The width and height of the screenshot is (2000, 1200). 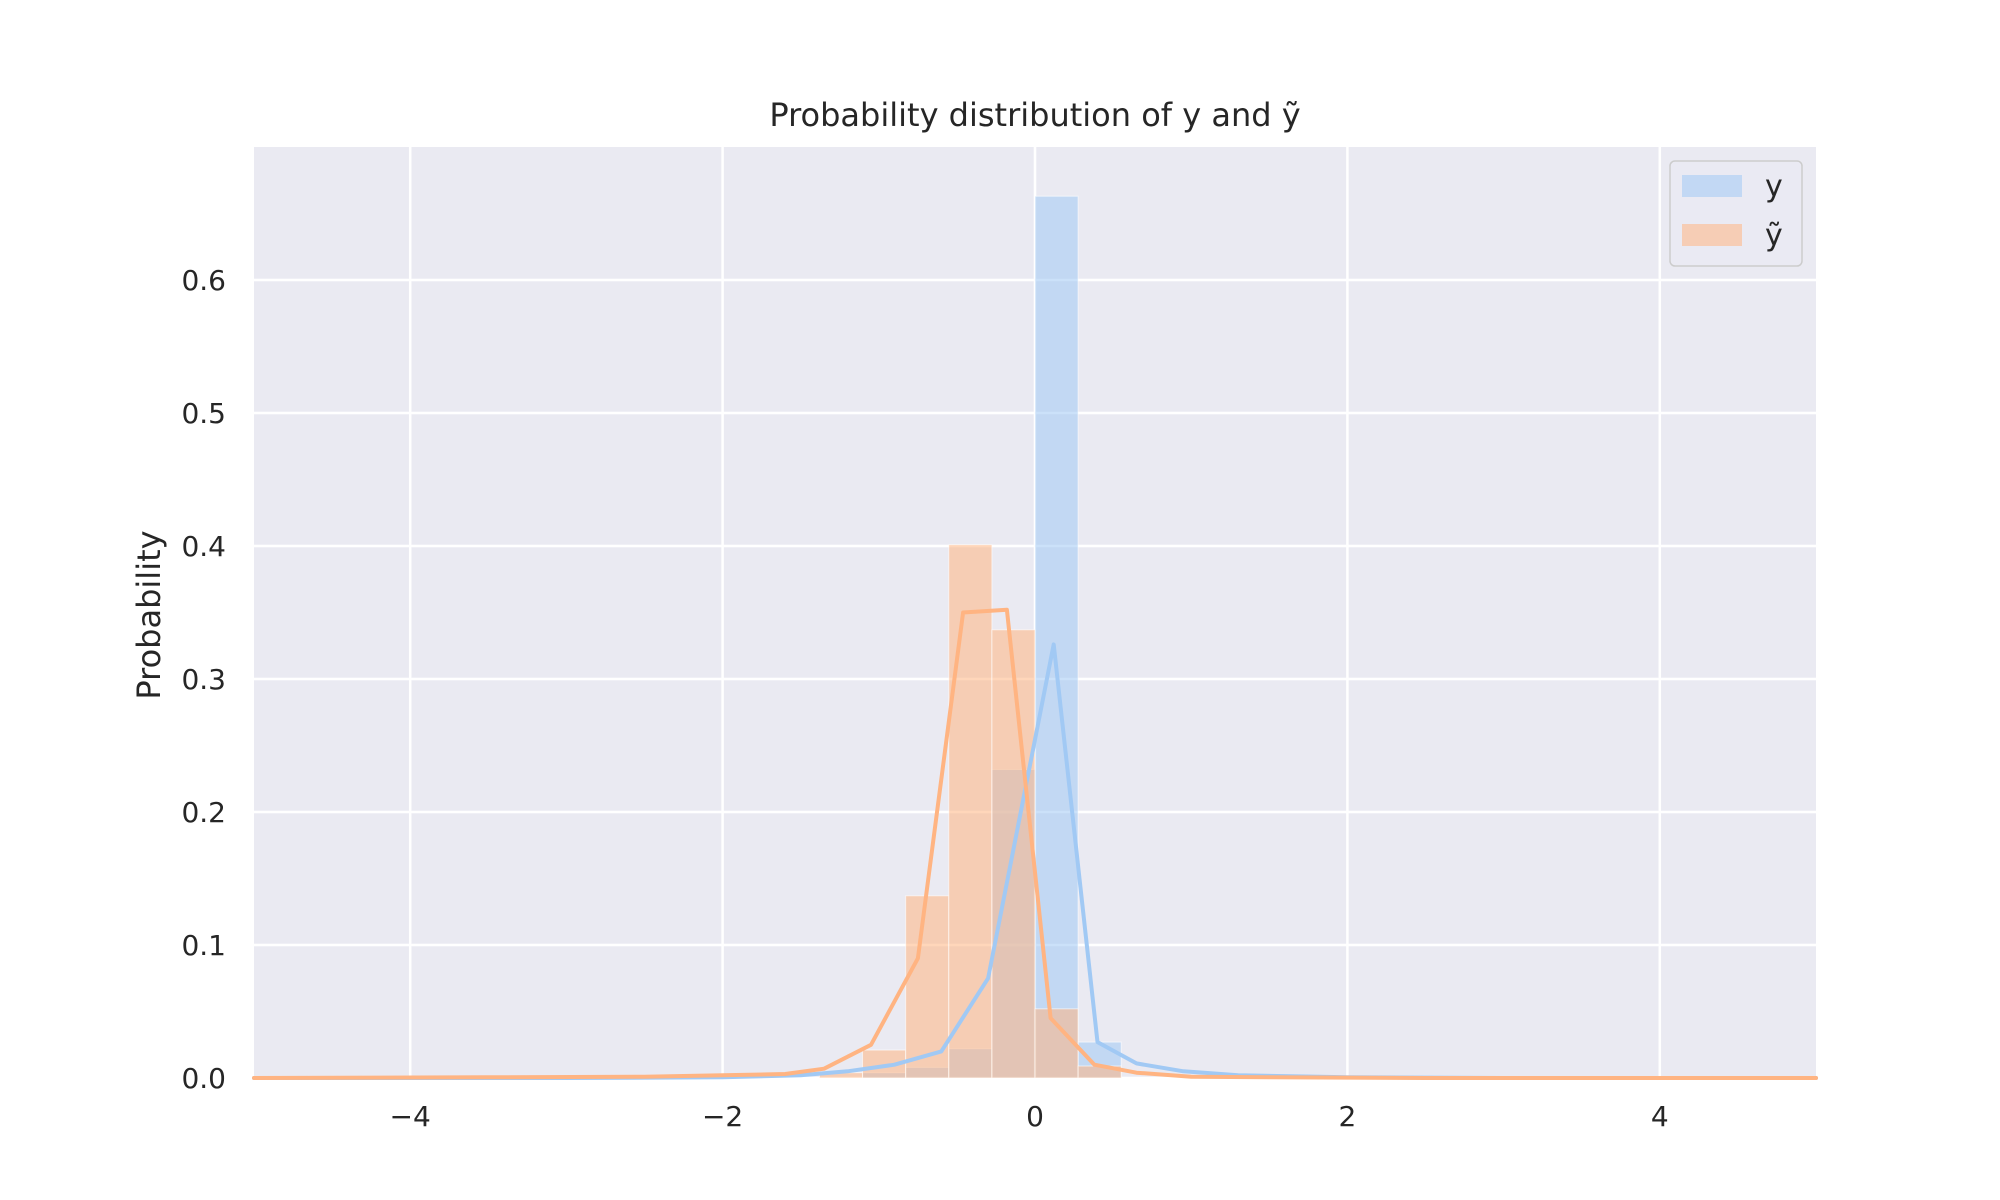 I want to click on y-tick-label: 0.4, so click(x=203, y=546).